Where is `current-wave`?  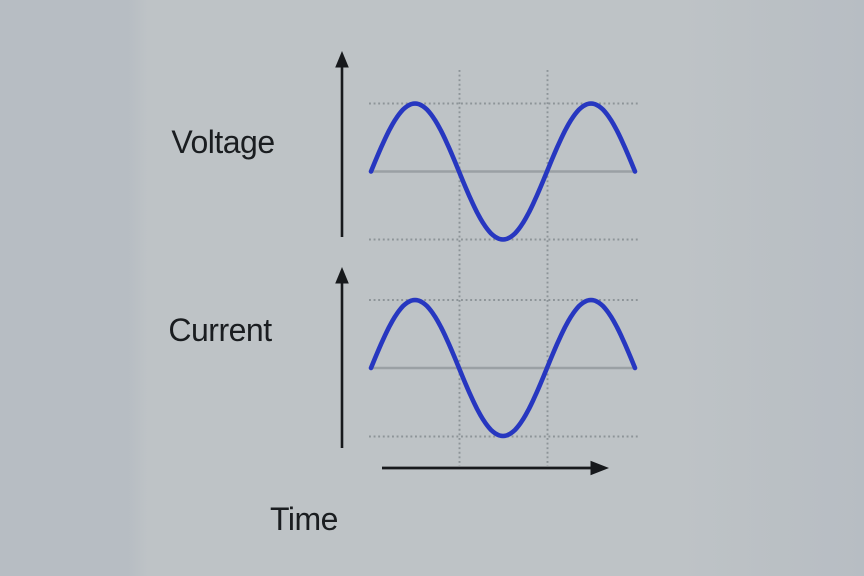 current-wave is located at coordinates (503, 368).